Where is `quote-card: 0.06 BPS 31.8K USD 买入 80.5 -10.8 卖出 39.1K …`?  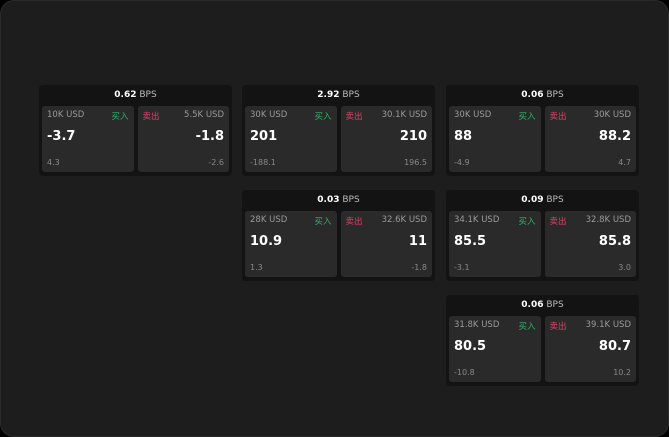
quote-card: 0.06 BPS 31.8K USD 买入 80.5 -10.8 卖出 39.1K … is located at coordinates (542, 340).